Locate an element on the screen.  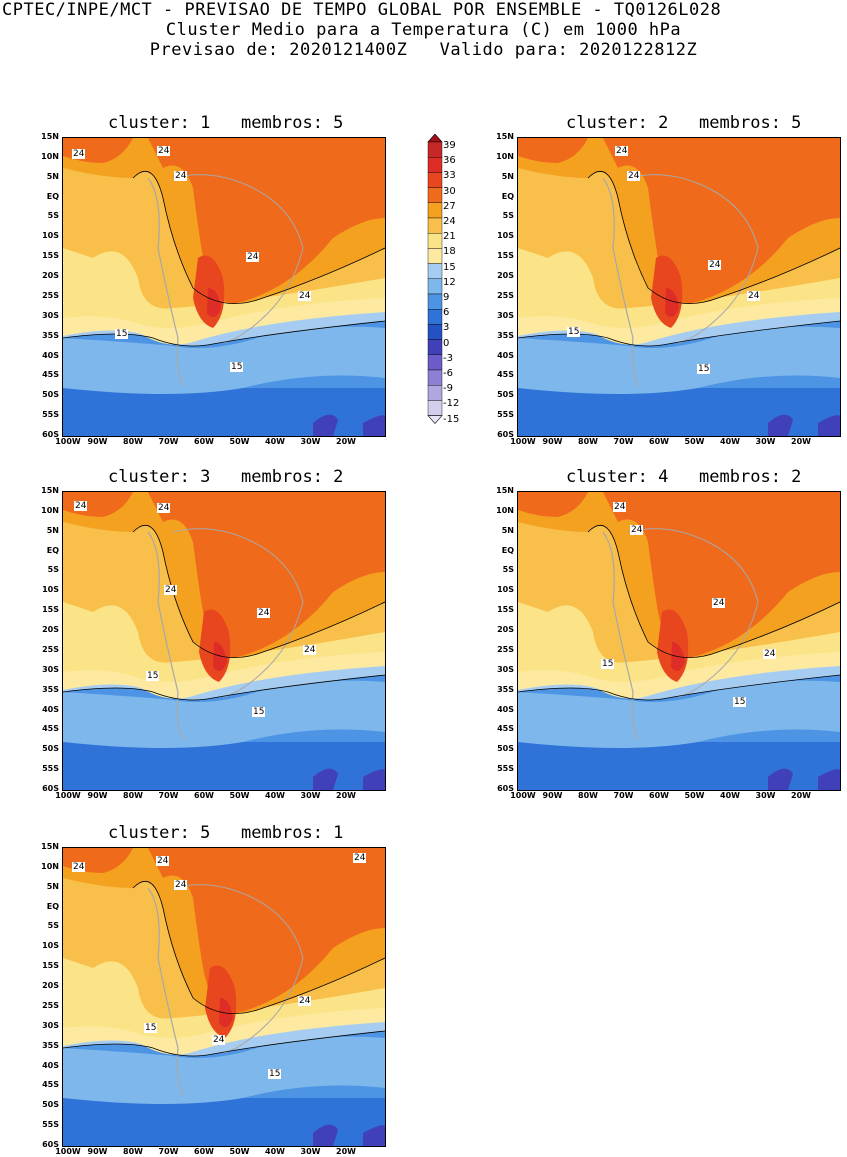
colorbar-label: 24 is located at coordinates (449, 221).